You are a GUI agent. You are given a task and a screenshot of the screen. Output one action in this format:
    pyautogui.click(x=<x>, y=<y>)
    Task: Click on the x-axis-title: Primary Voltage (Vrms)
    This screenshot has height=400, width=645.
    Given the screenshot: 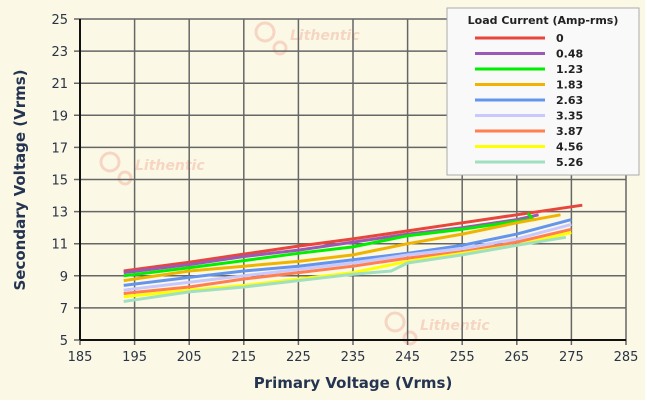 What is the action you would take?
    pyautogui.click(x=353, y=383)
    